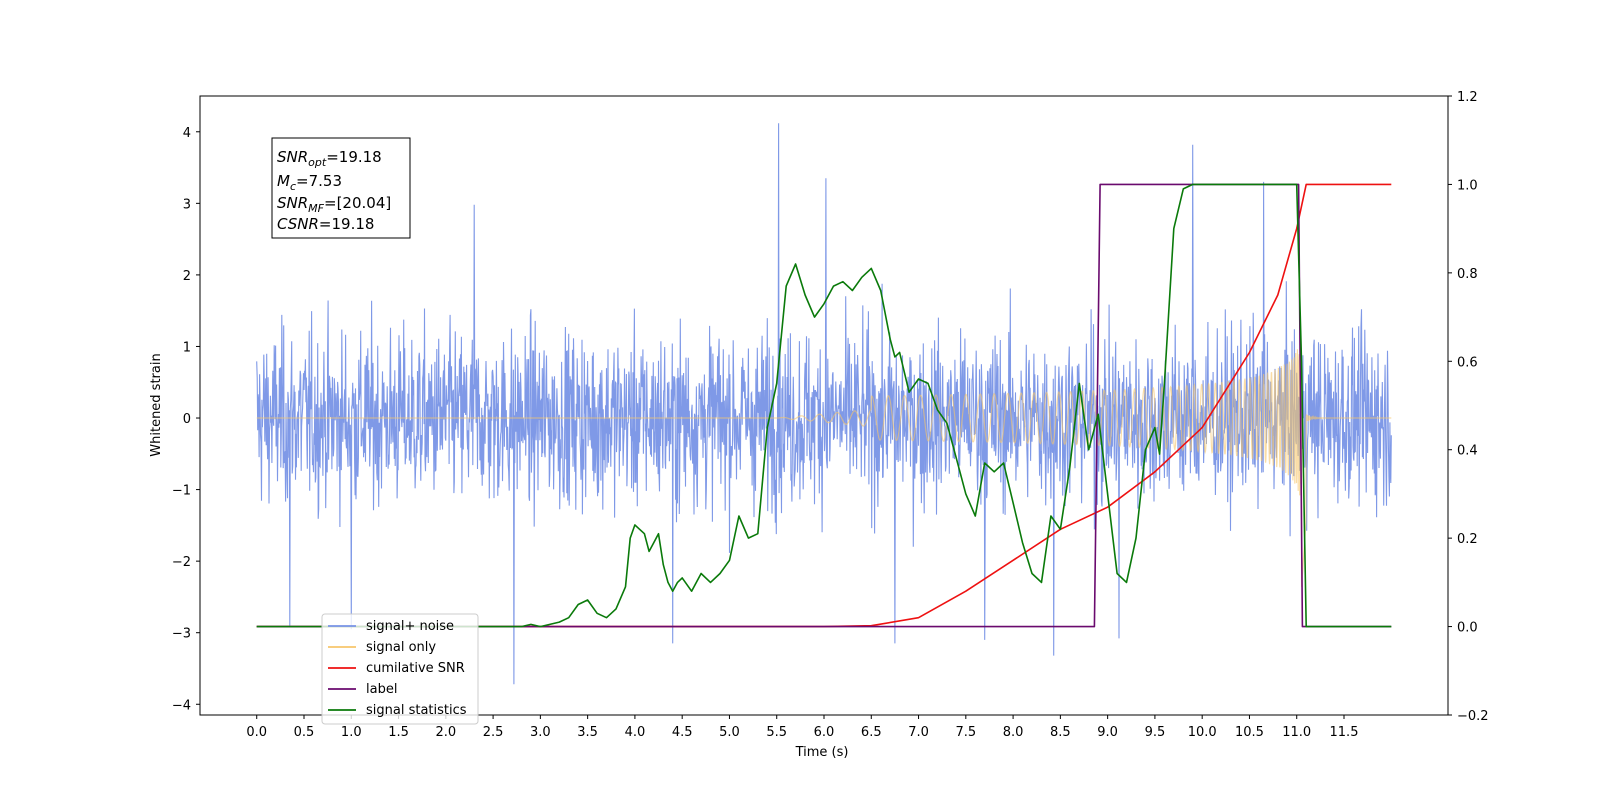 The width and height of the screenshot is (1600, 800). Describe the element at coordinates (587, 732) in the screenshot. I see `x-tick-label: 3.5` at that location.